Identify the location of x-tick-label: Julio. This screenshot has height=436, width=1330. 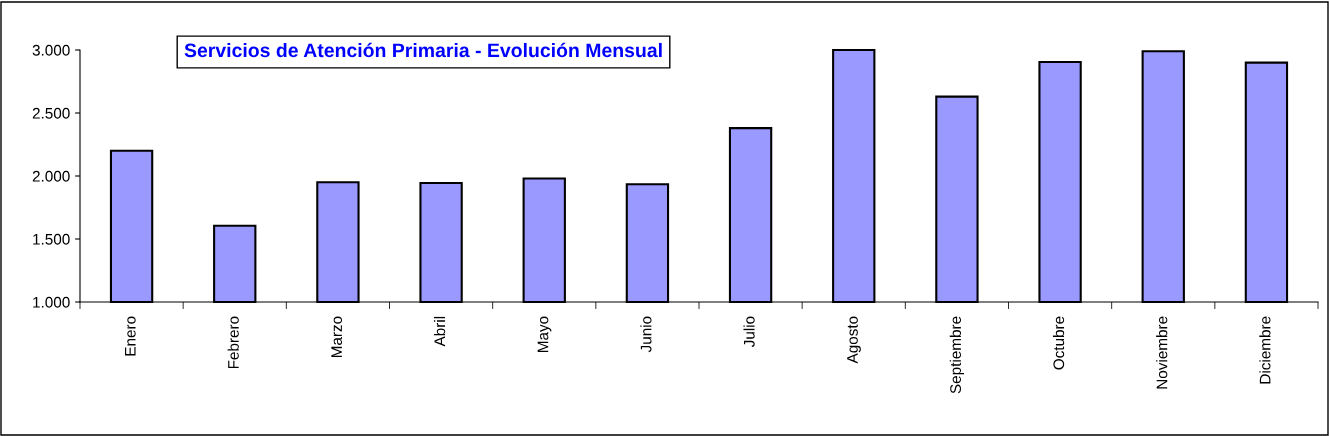
(749, 332).